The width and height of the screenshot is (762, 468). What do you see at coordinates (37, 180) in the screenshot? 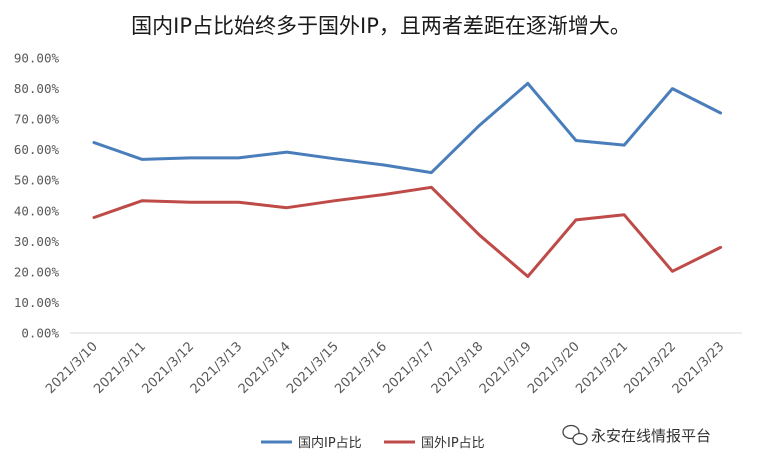
I see `y-tick-label: 50.00%` at bounding box center [37, 180].